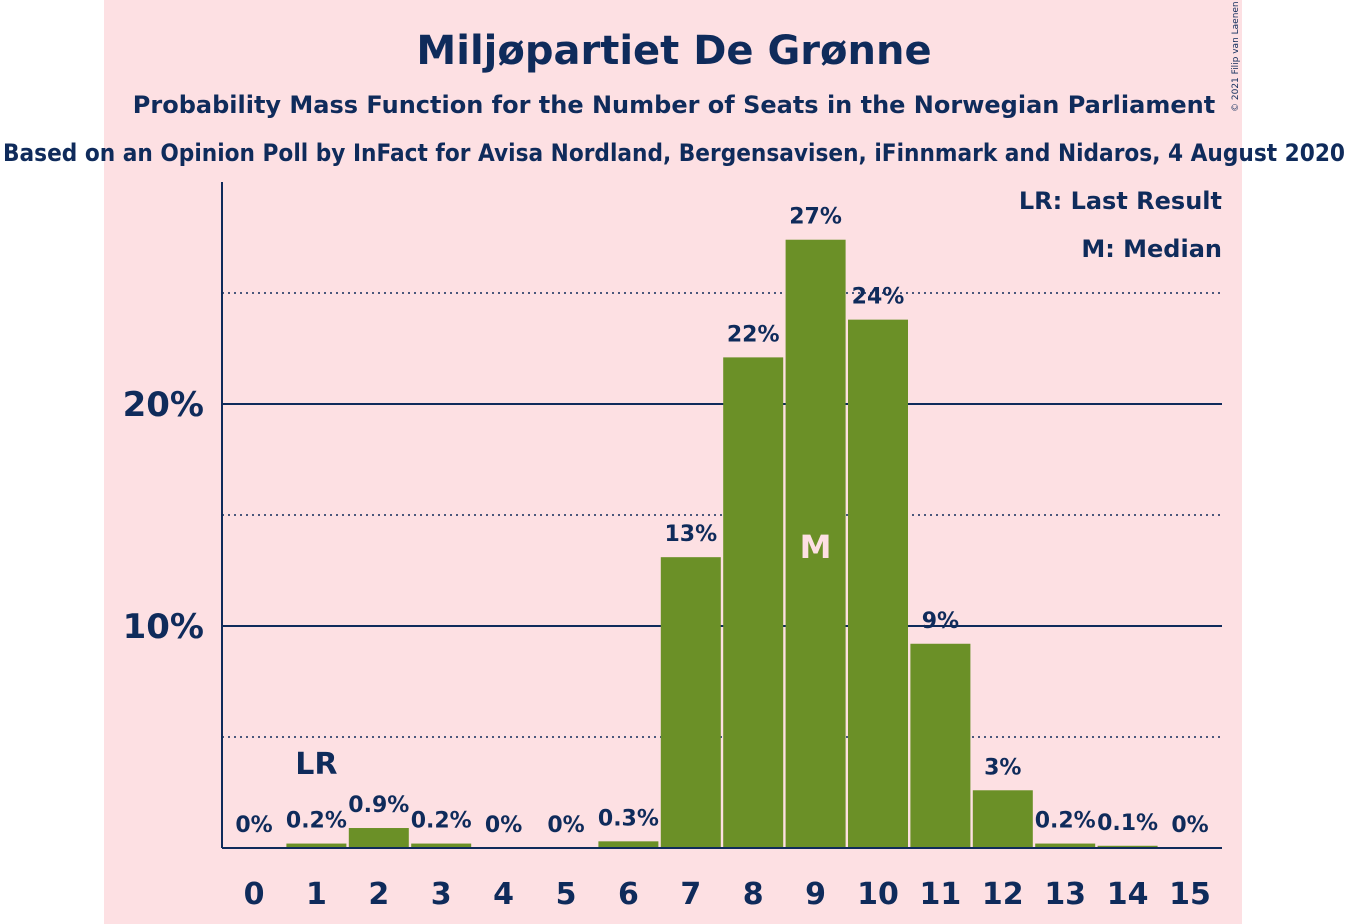 The height and width of the screenshot is (924, 1348). I want to click on x-tick-label: 2, so click(378, 894).